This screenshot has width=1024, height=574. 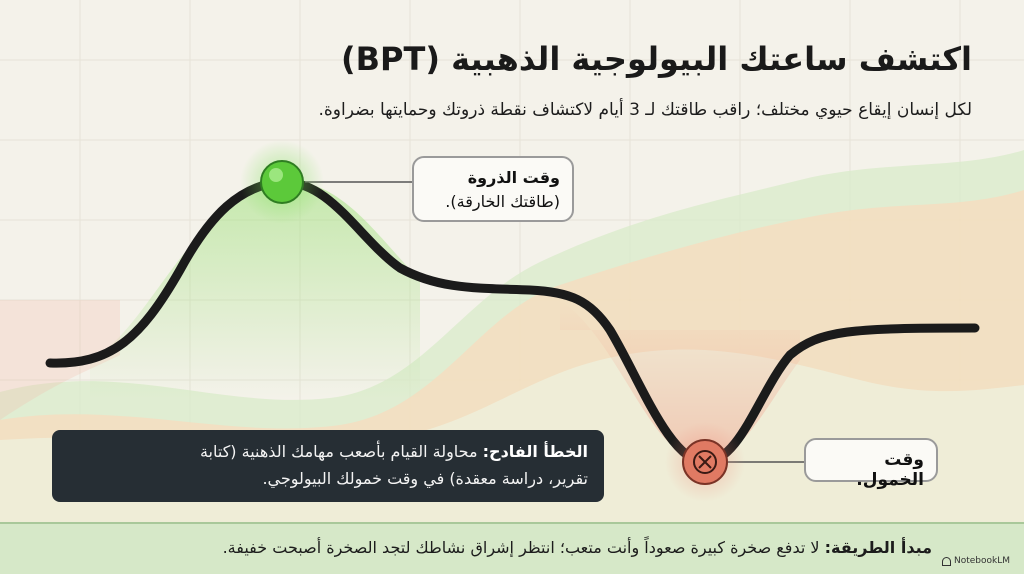 What do you see at coordinates (502, 201) in the screenshot?
I see `peak-sublabel: (طاقتك الخارقة).` at bounding box center [502, 201].